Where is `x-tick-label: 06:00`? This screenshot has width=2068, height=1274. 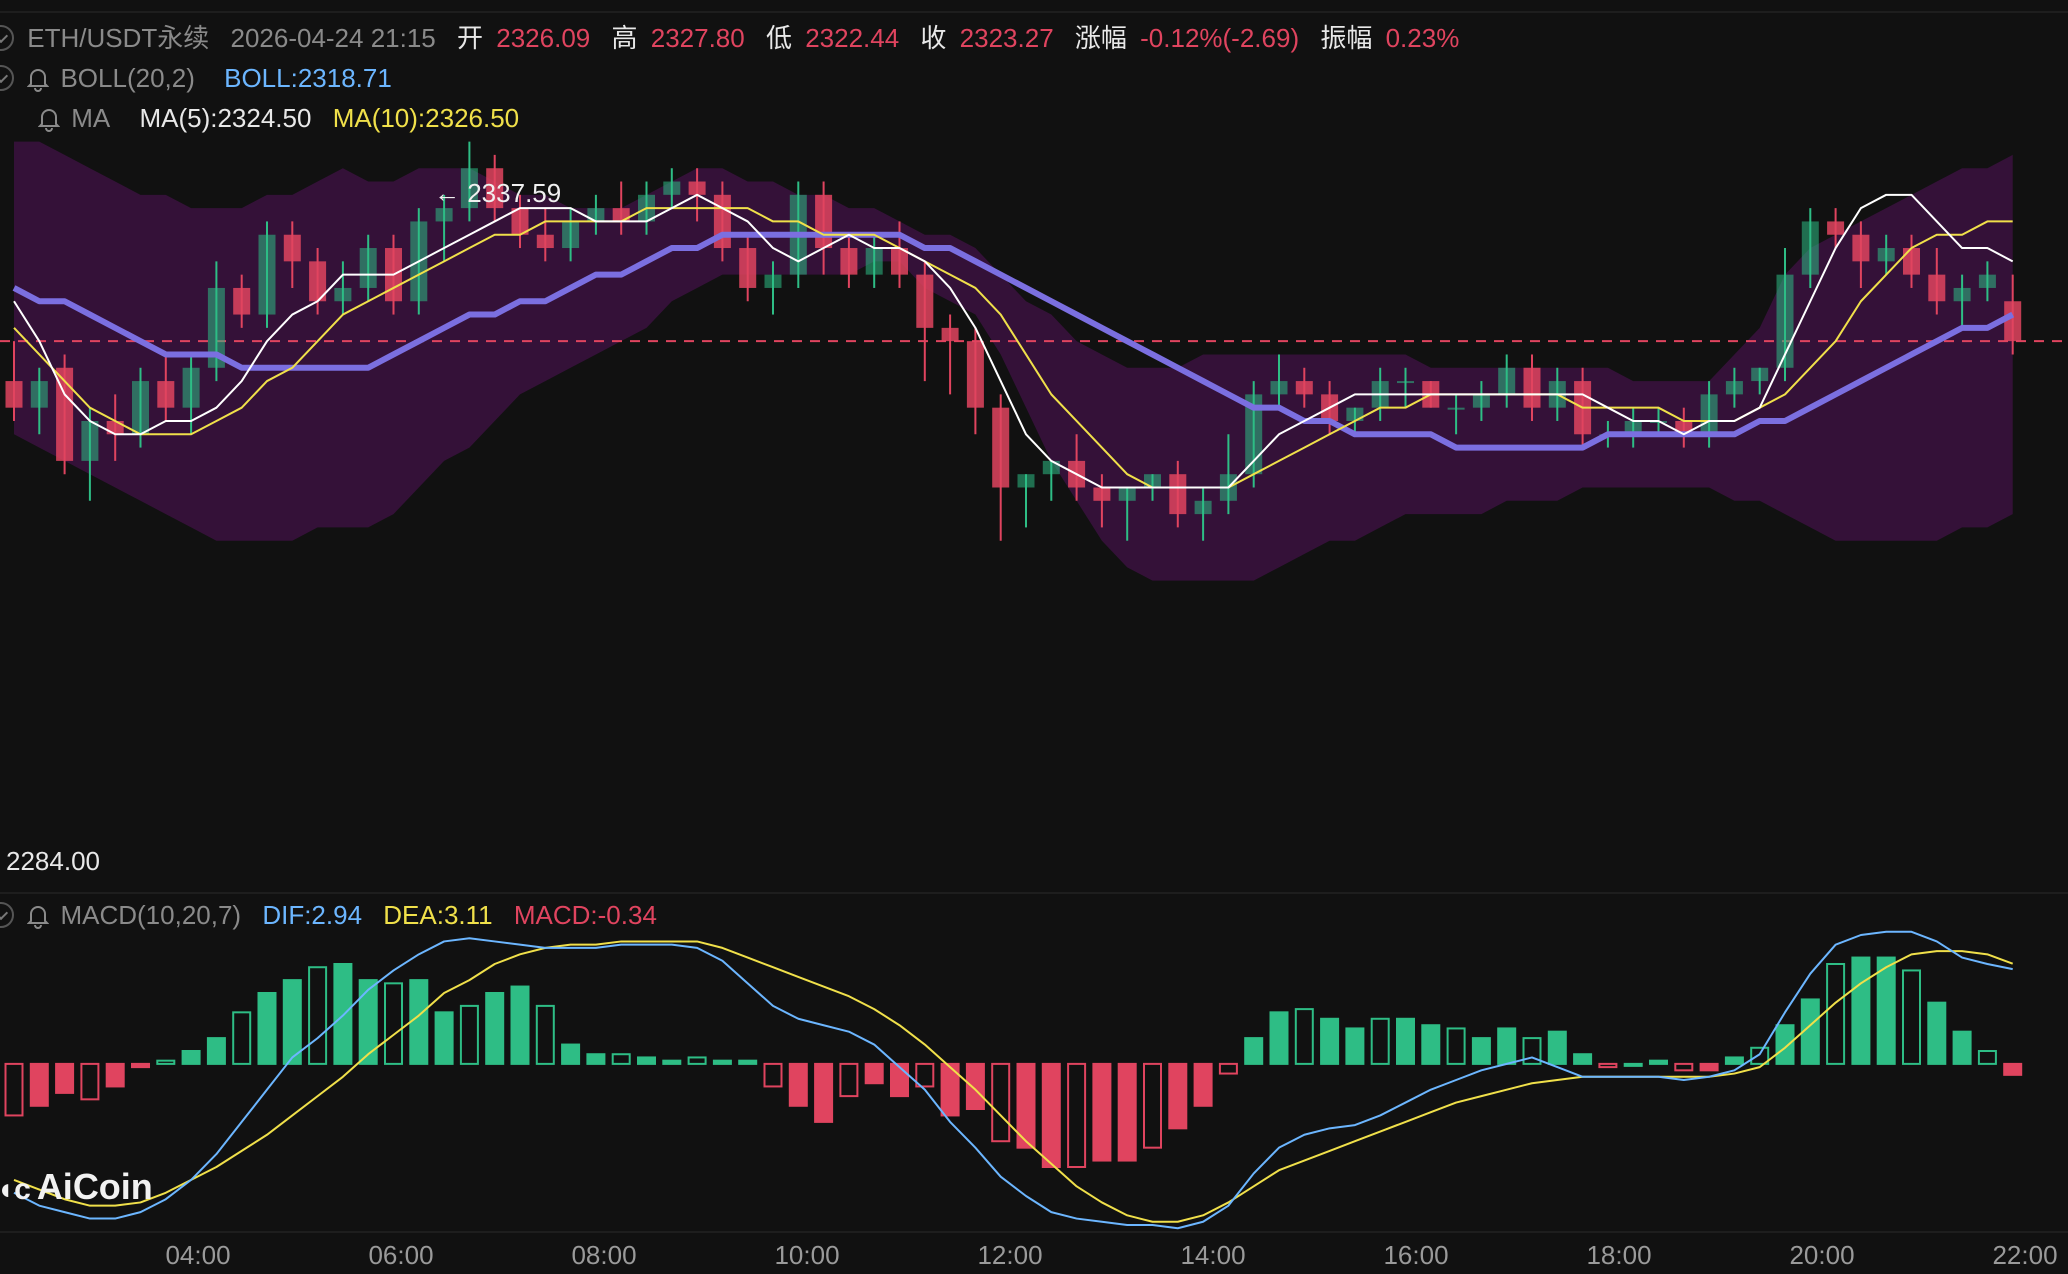
x-tick-label: 06:00 is located at coordinates (401, 1255).